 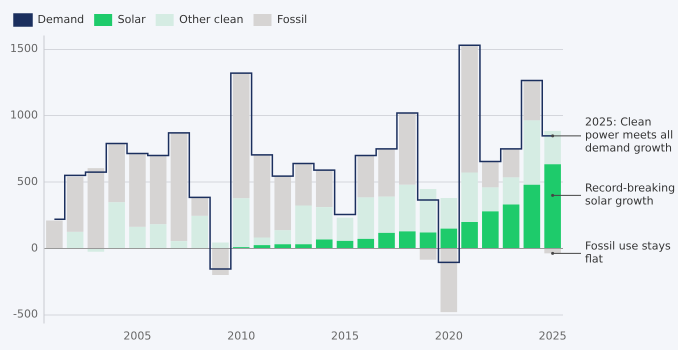 What do you see at coordinates (448, 335) in the screenshot?
I see `x-tick-label: 2020` at bounding box center [448, 335].